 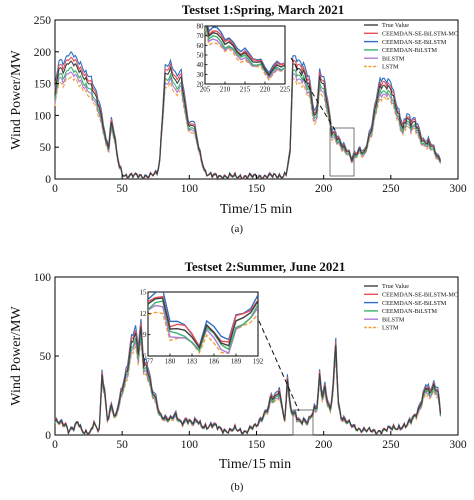 I want to click on chart-a-y-ticks: 0 50 100 150 200 250, so click(x=46, y=100).